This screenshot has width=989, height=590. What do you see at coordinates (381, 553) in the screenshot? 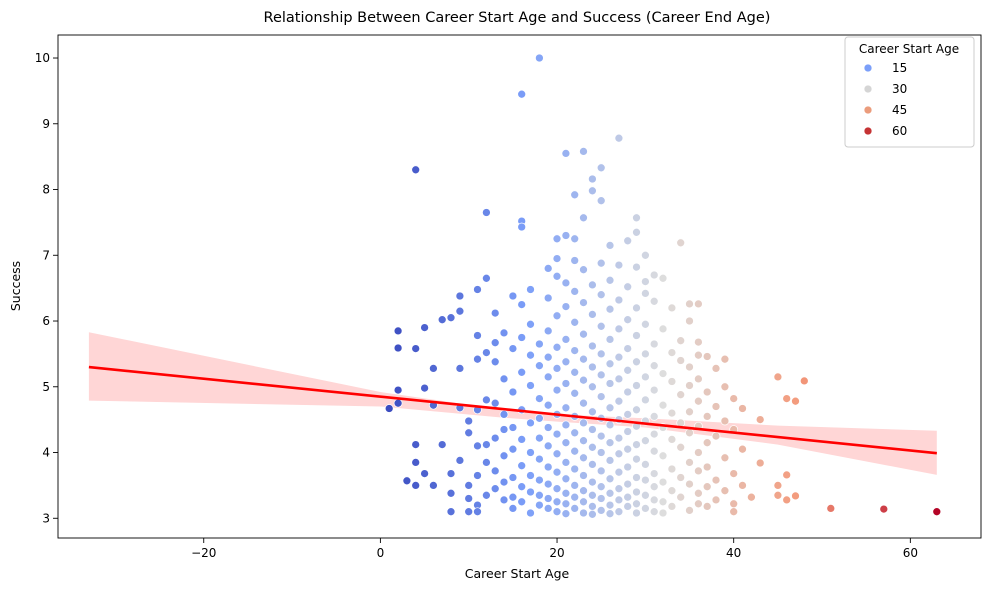
I see `x-tick-label: 0` at bounding box center [381, 553].